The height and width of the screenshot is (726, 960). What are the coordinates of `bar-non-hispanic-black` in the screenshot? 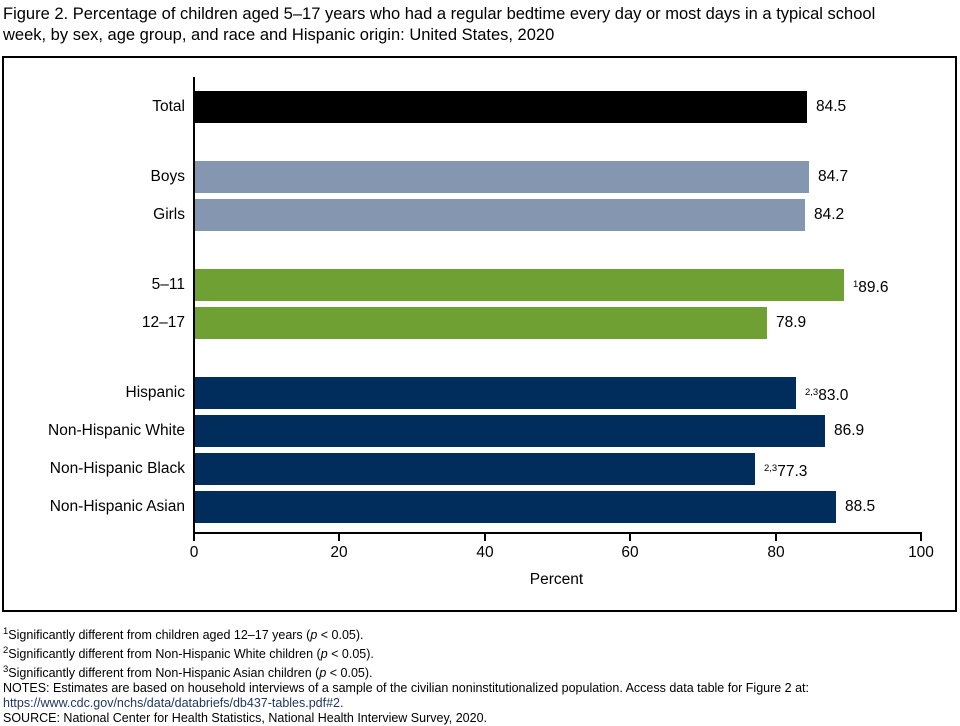 It's located at (475, 469).